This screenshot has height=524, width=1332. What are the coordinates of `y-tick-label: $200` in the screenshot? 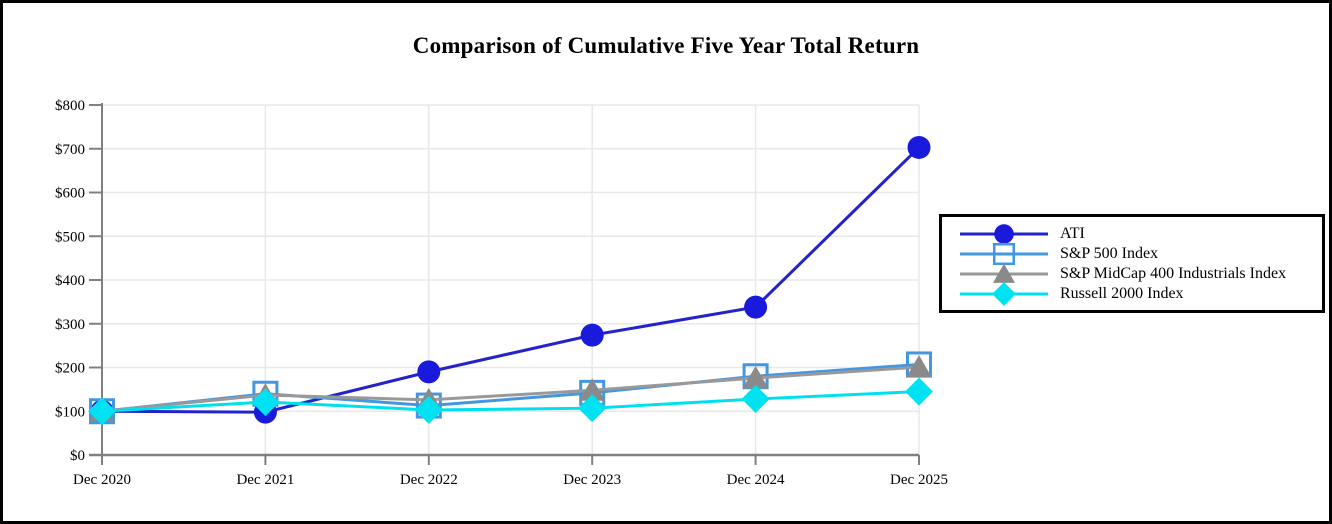 It's located at (70, 369).